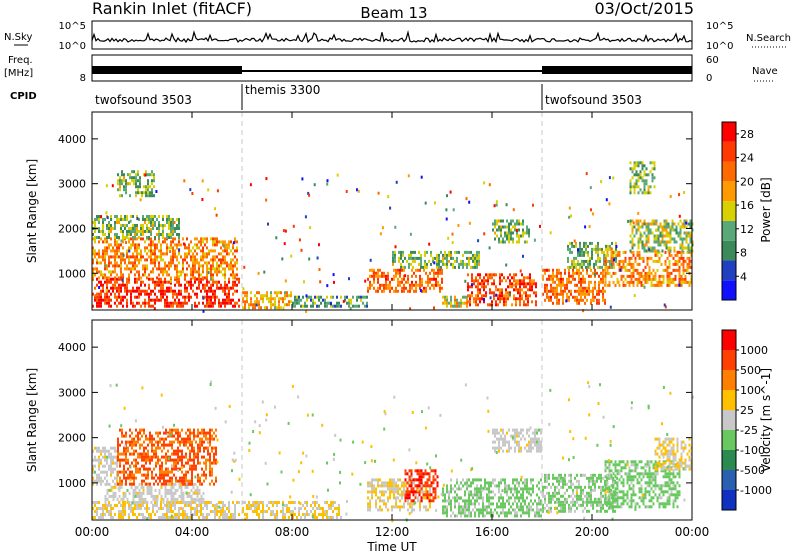 This screenshot has width=800, height=554. I want to click on velocity-colorbar-label: Velocity [m s^-1], so click(766, 420).